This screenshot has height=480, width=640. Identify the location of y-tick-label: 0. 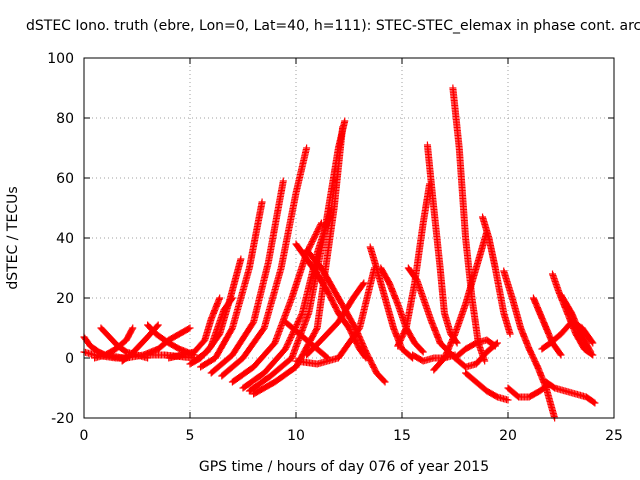
(69, 359).